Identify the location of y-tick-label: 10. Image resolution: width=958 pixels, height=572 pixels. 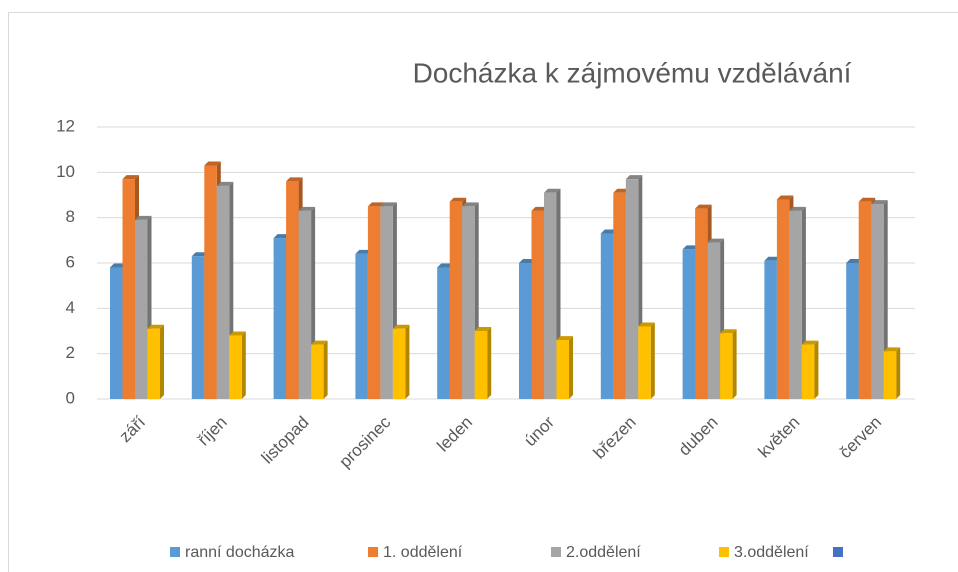
(65, 171).